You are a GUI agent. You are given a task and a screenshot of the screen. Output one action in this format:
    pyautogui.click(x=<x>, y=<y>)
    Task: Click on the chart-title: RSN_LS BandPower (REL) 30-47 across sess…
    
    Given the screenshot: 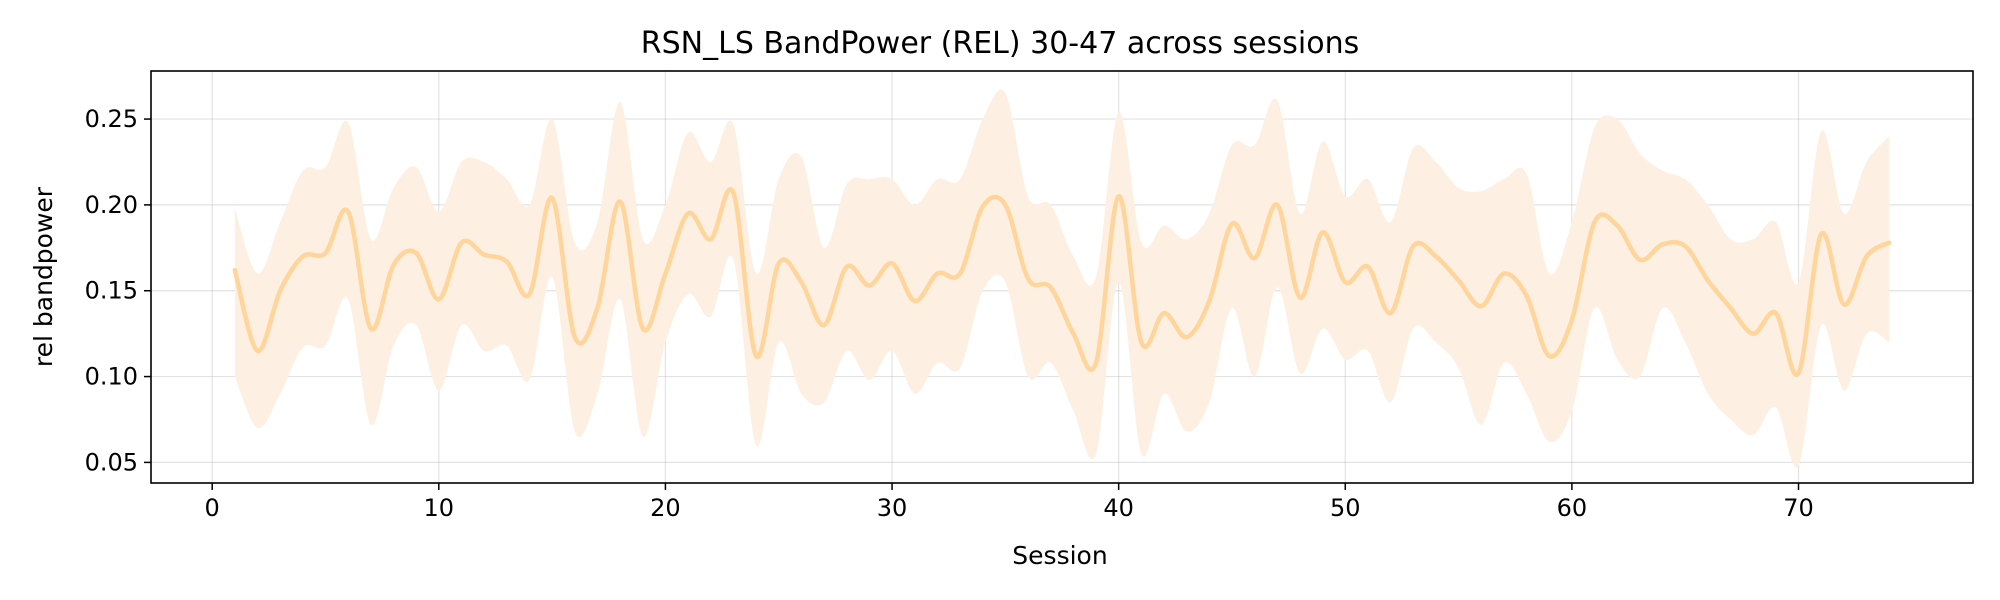 What is the action you would take?
    pyautogui.click(x=1000, y=43)
    